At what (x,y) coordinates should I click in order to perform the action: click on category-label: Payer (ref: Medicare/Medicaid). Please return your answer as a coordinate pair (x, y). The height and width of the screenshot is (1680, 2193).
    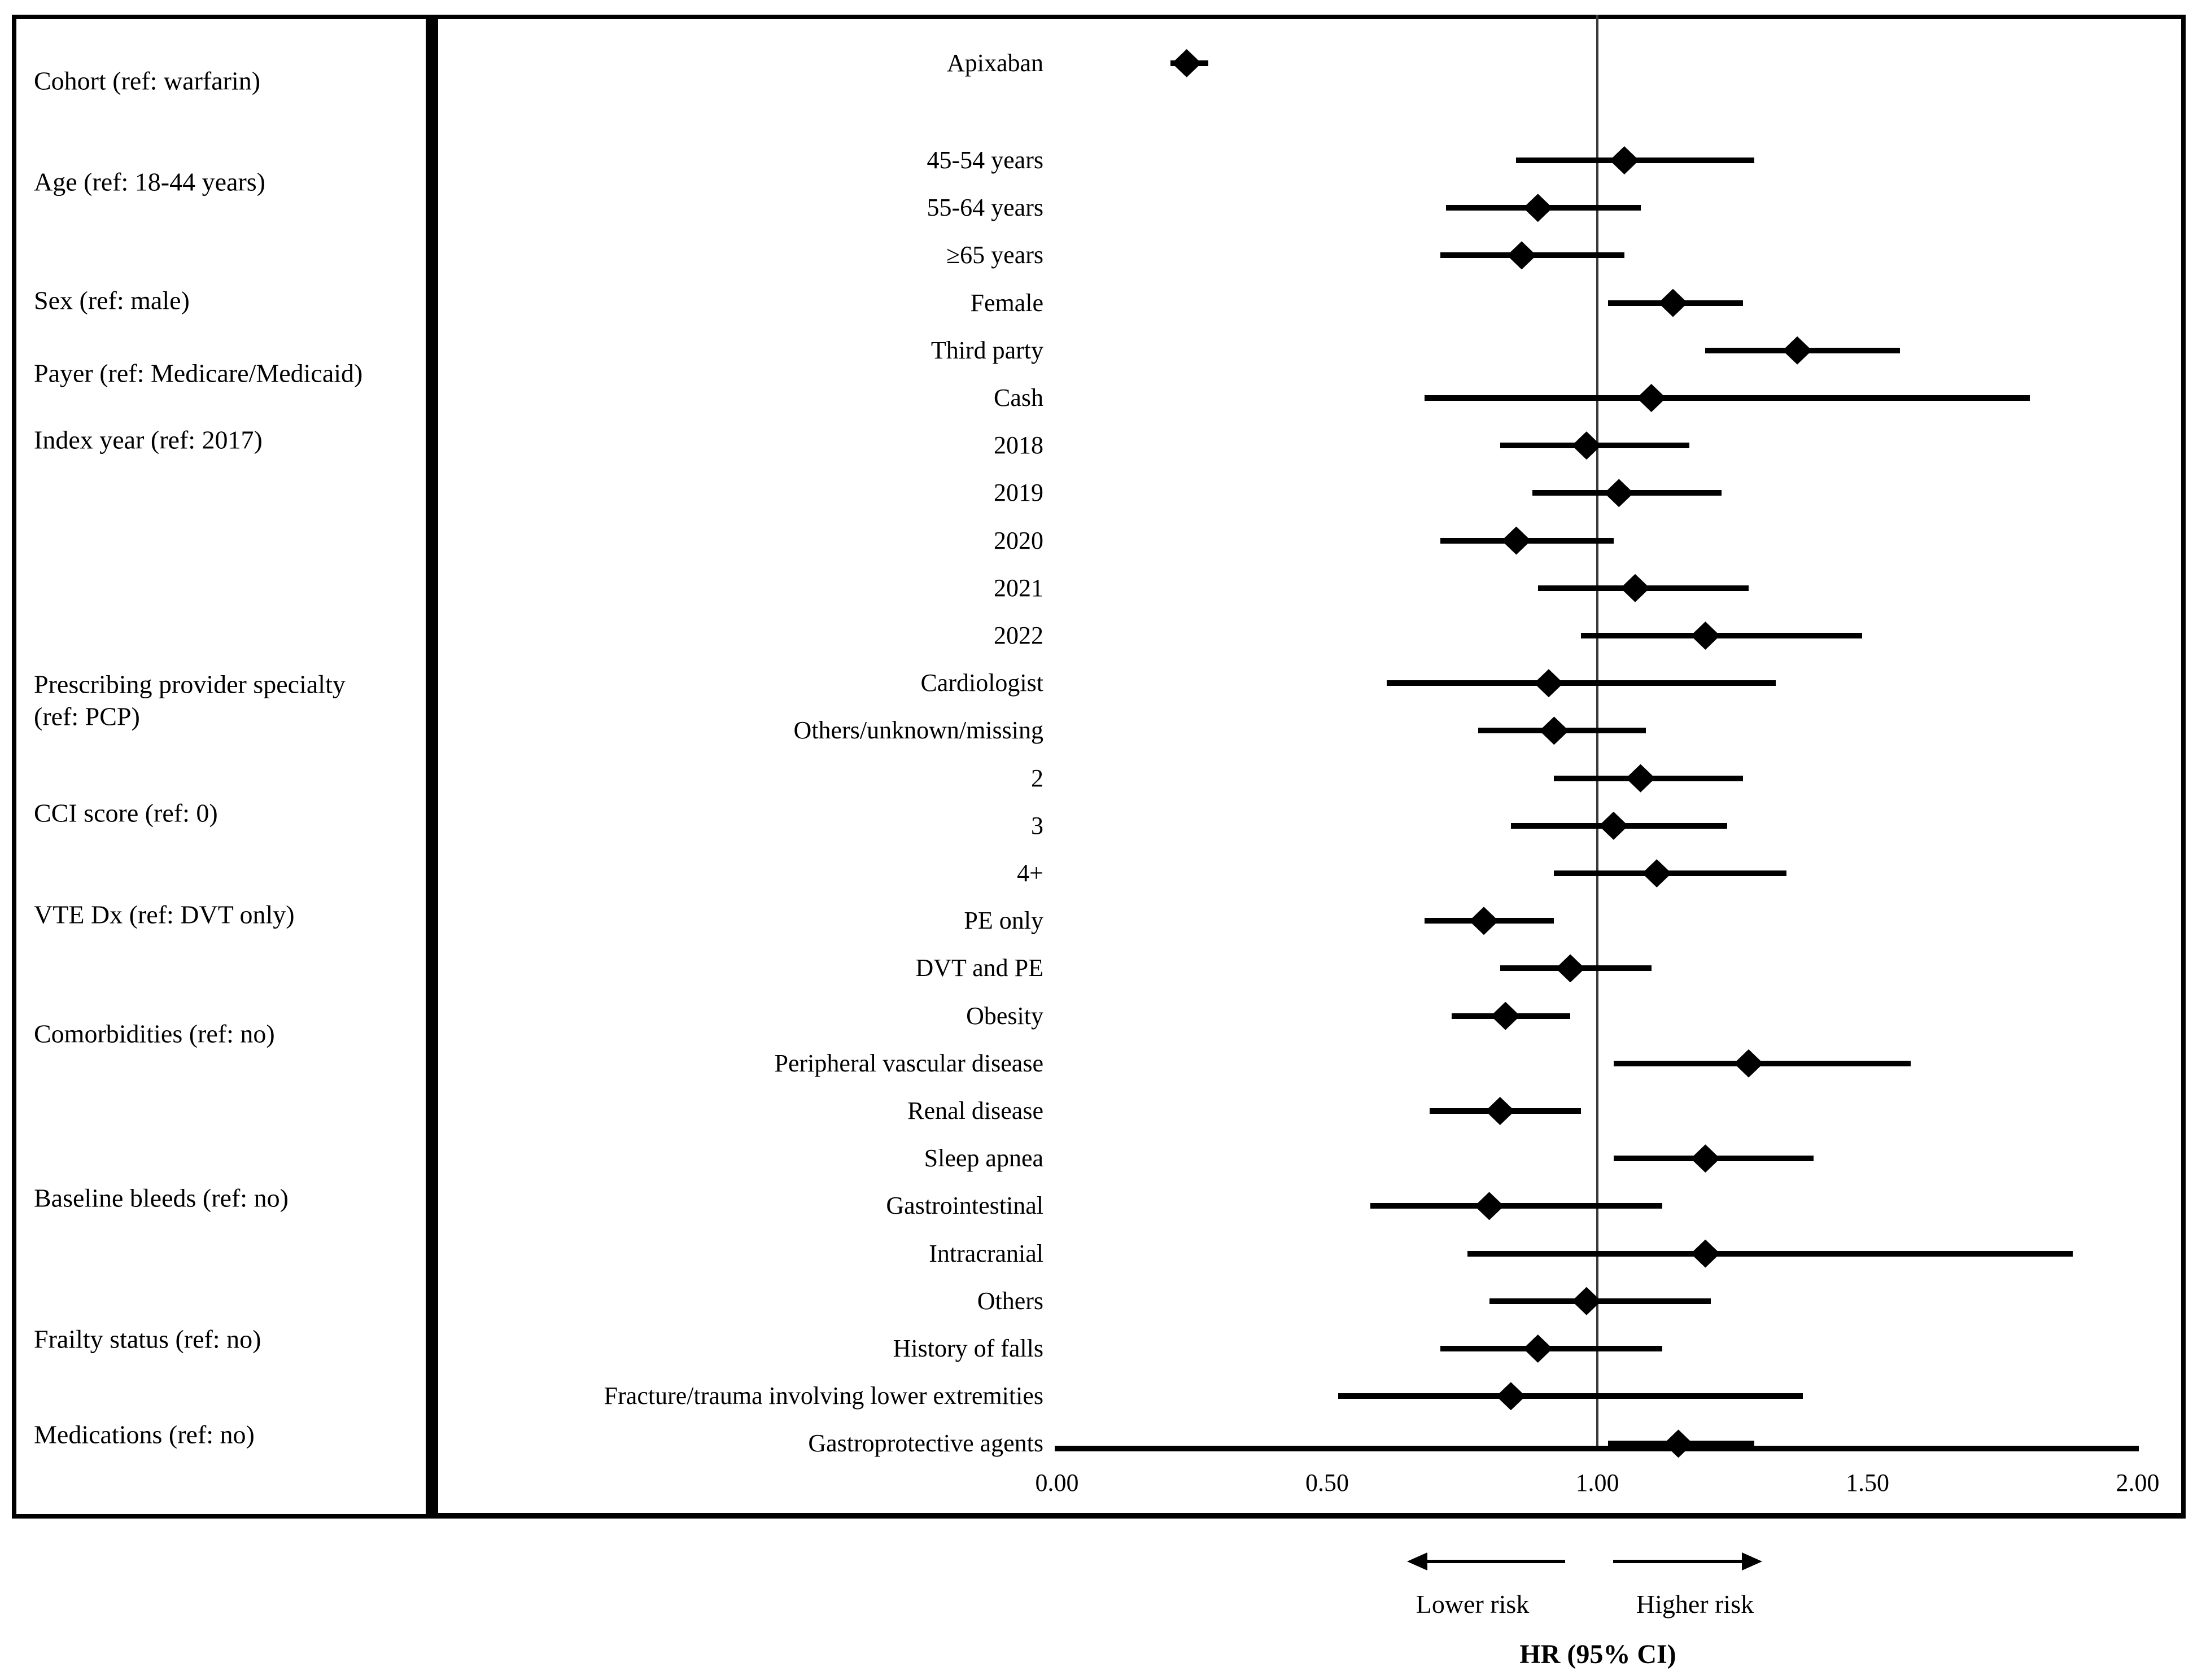
    Looking at the image, I should click on (198, 373).